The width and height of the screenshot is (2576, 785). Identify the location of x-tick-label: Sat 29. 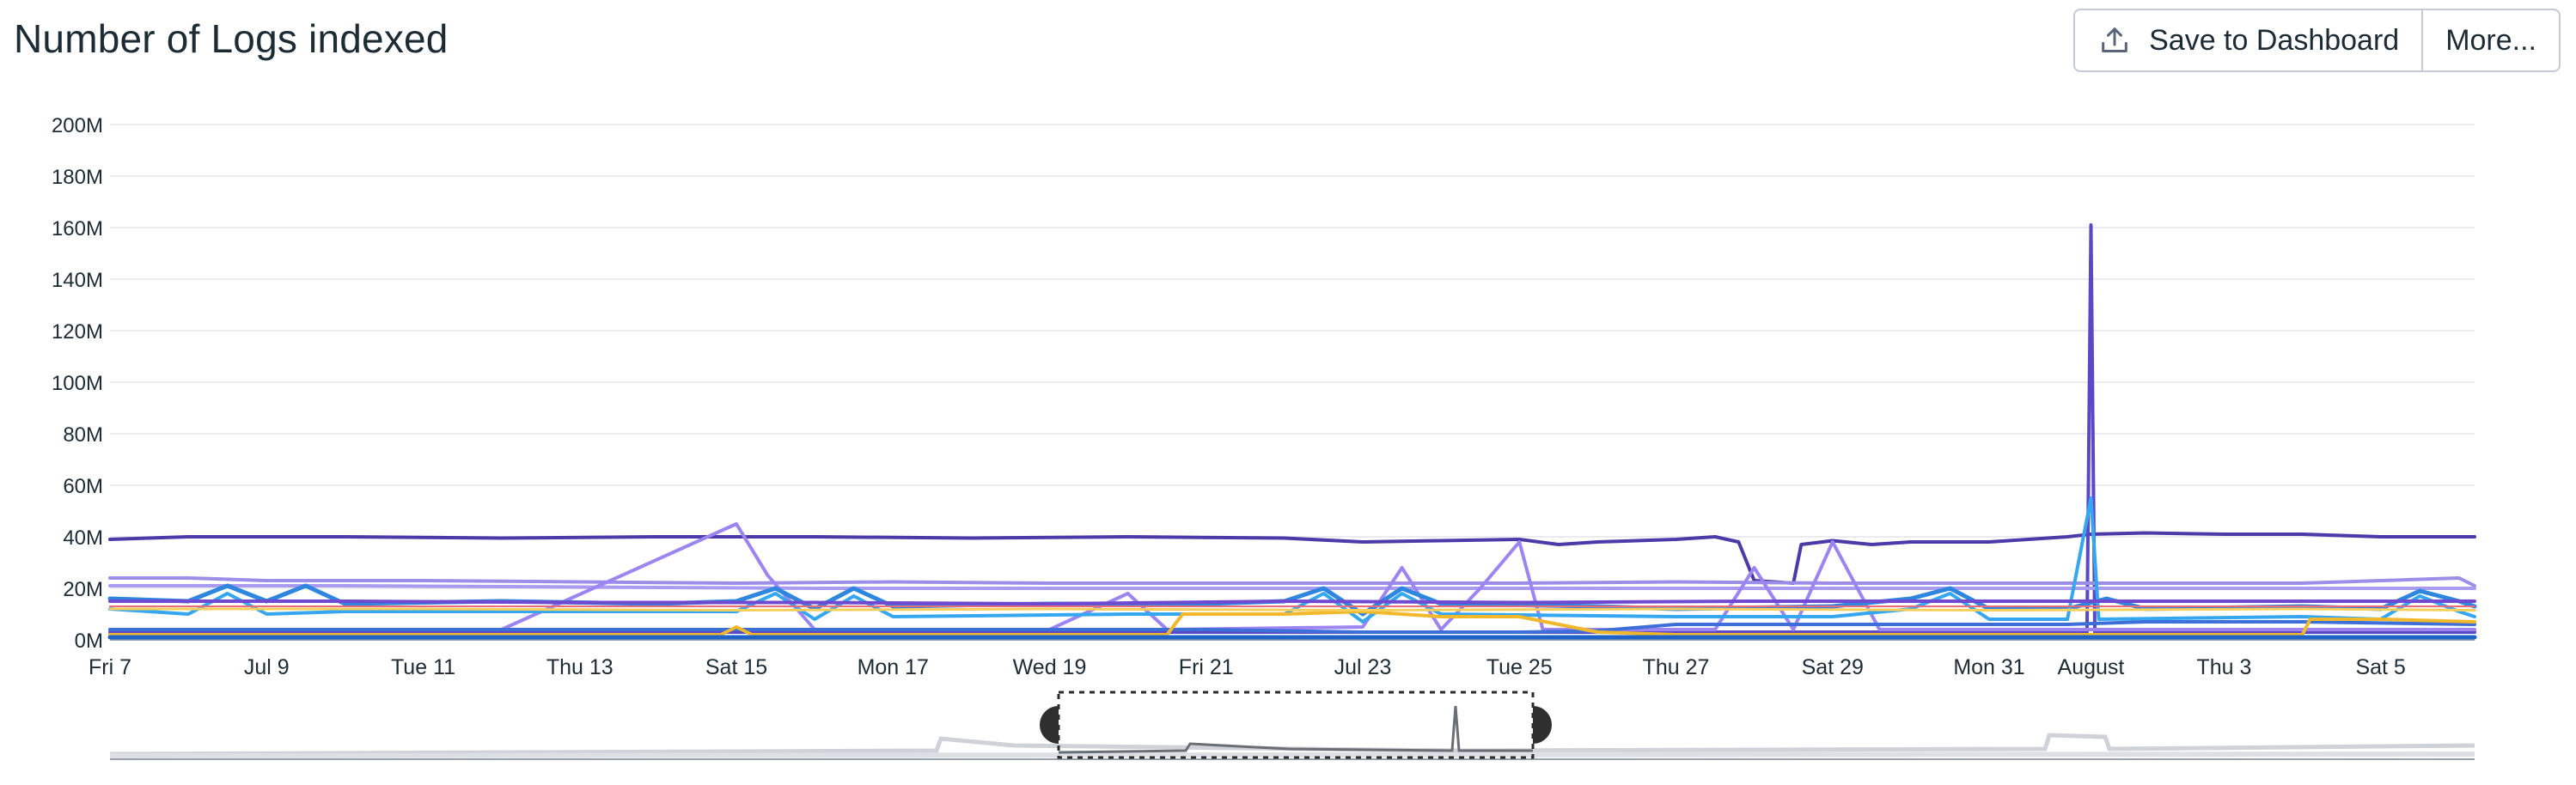
(1833, 667).